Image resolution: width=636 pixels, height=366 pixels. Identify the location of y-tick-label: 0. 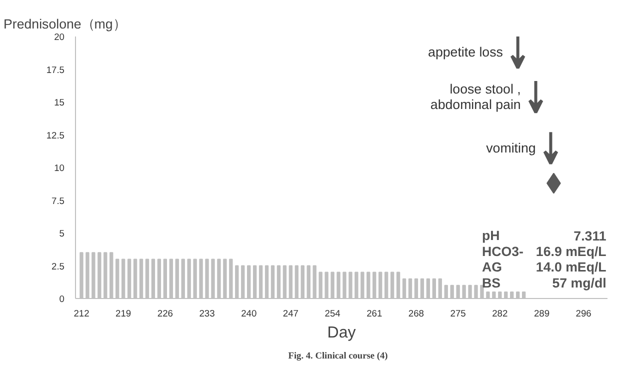
(62, 299).